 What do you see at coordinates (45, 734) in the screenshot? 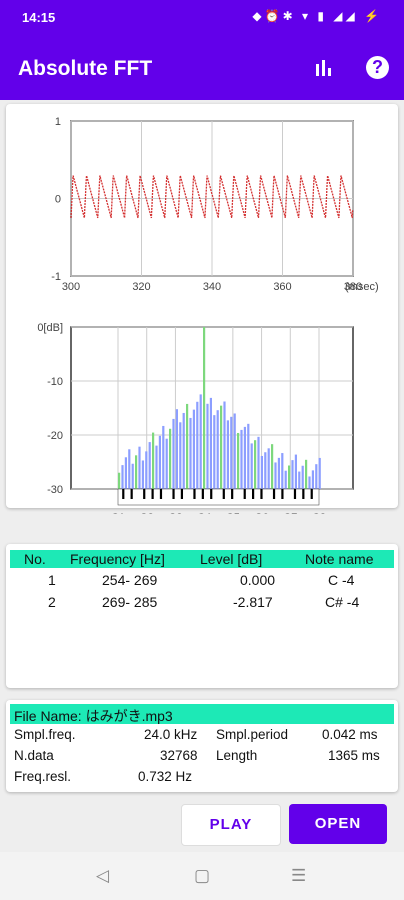
I see `smpl-freq-label: Smpl.freq.` at bounding box center [45, 734].